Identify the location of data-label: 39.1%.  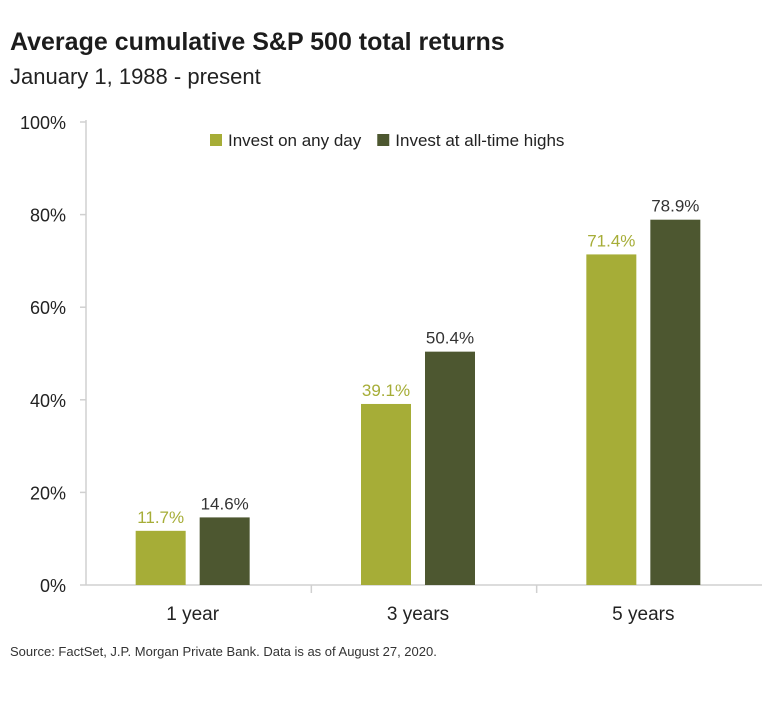
(386, 390).